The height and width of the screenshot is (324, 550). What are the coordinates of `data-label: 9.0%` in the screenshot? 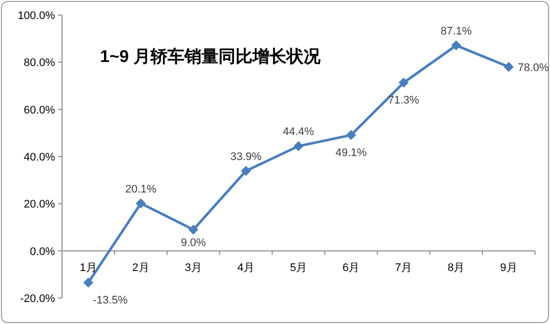 It's located at (193, 242).